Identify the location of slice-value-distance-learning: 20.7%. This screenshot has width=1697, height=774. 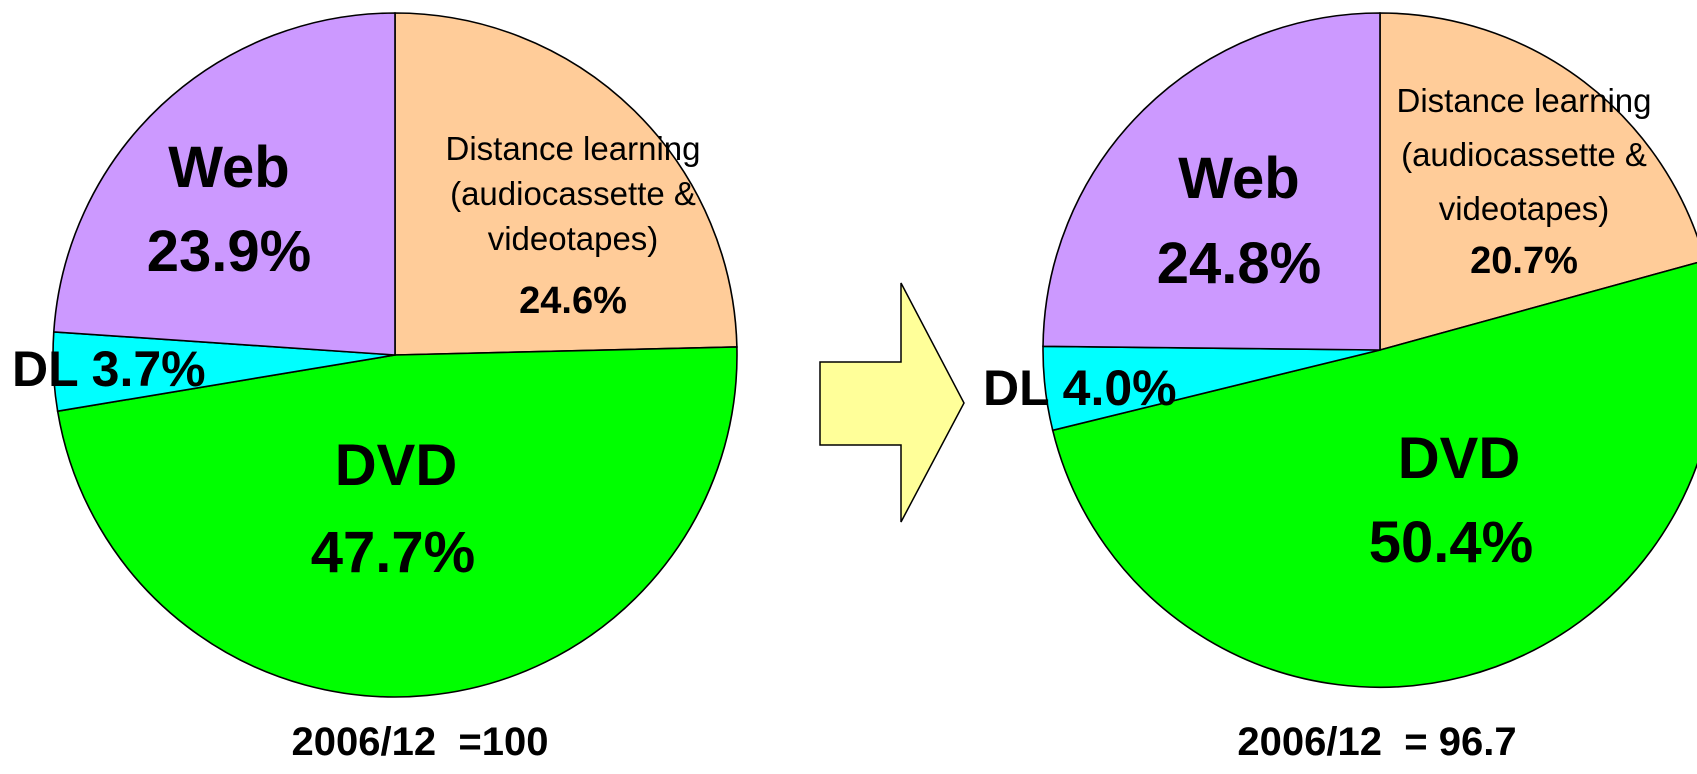
(1524, 261).